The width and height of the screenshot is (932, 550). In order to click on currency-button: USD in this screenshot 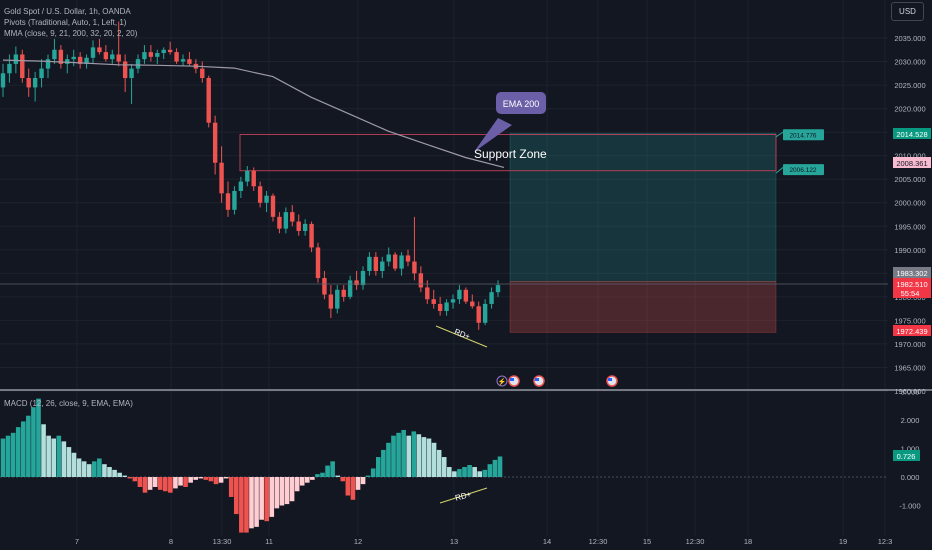, I will do `click(907, 11)`.